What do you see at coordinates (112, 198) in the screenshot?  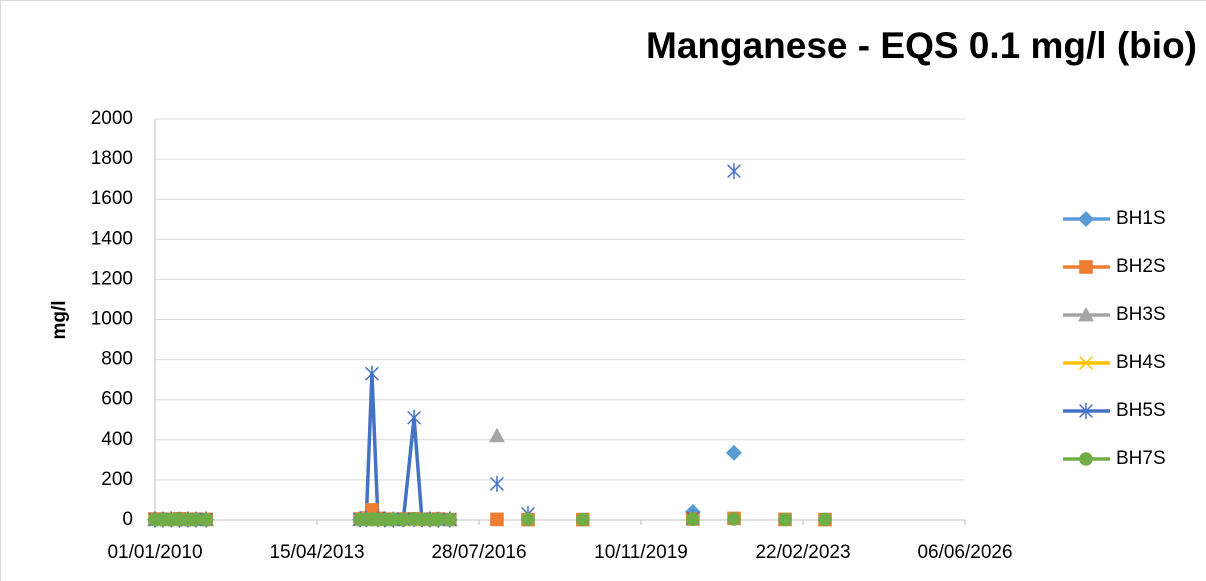 I see `y-tick-label: 1600` at bounding box center [112, 198].